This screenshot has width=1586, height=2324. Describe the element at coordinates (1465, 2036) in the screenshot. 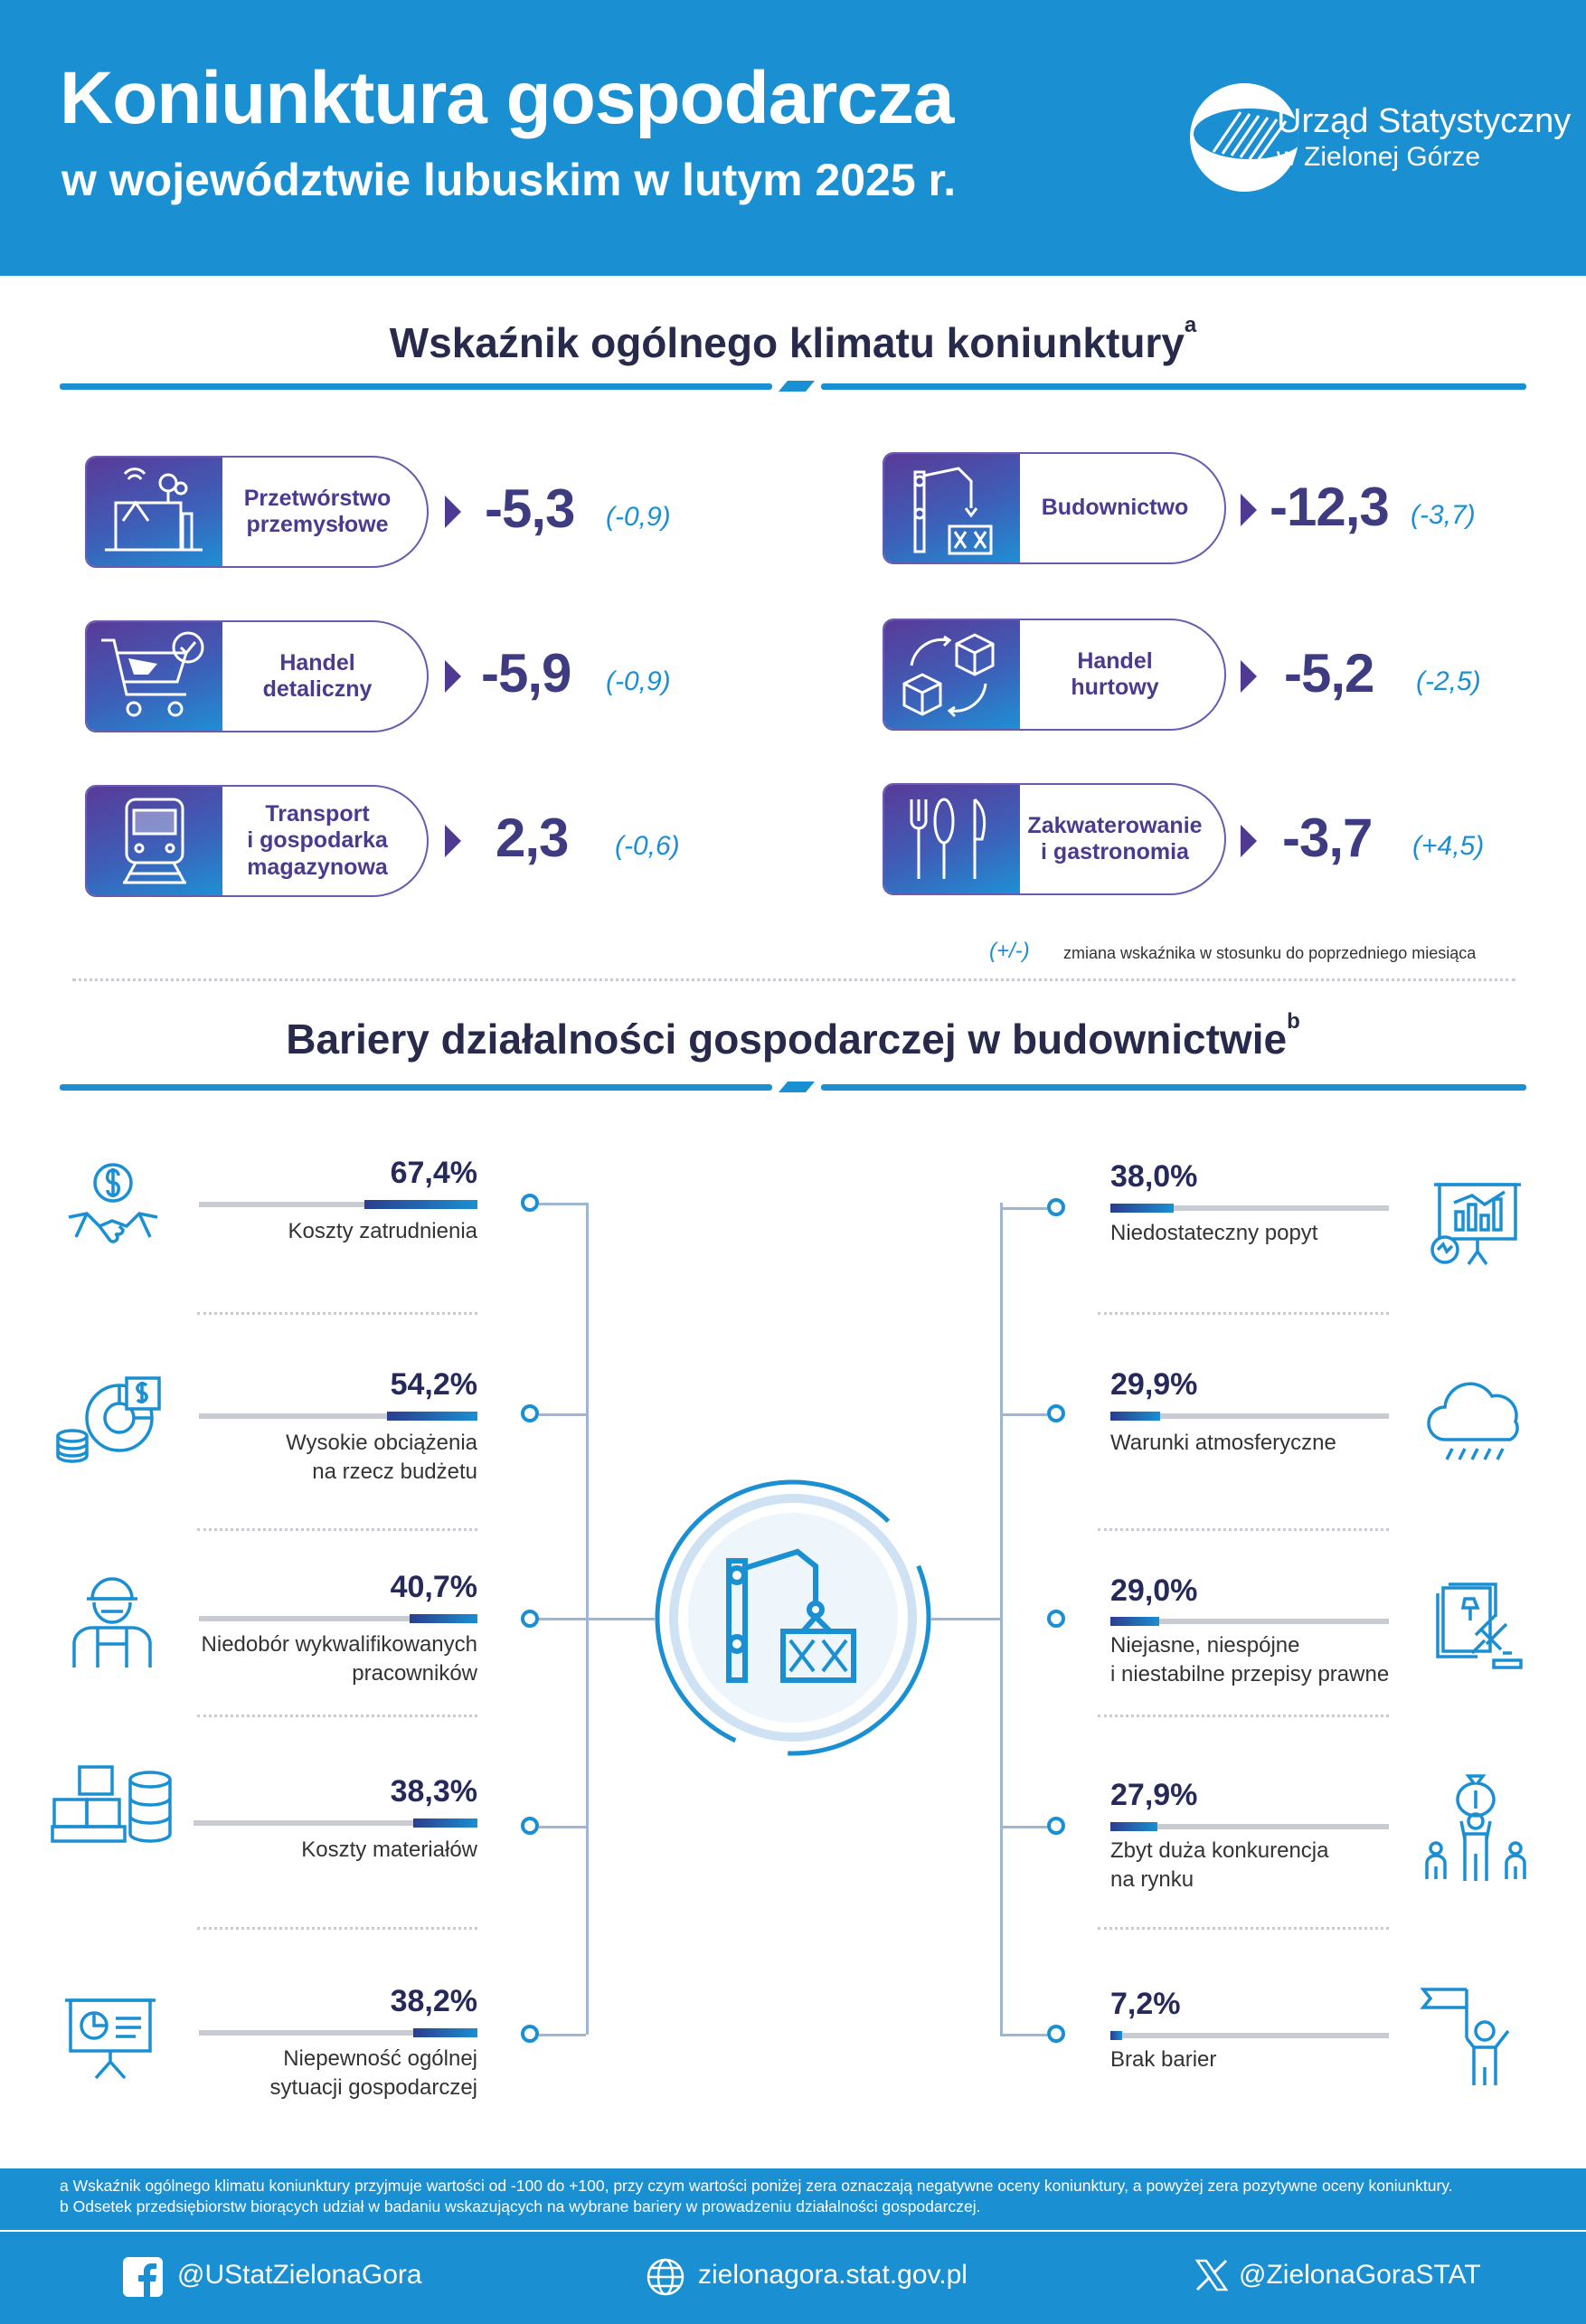

I see `flag-person-icon` at that location.